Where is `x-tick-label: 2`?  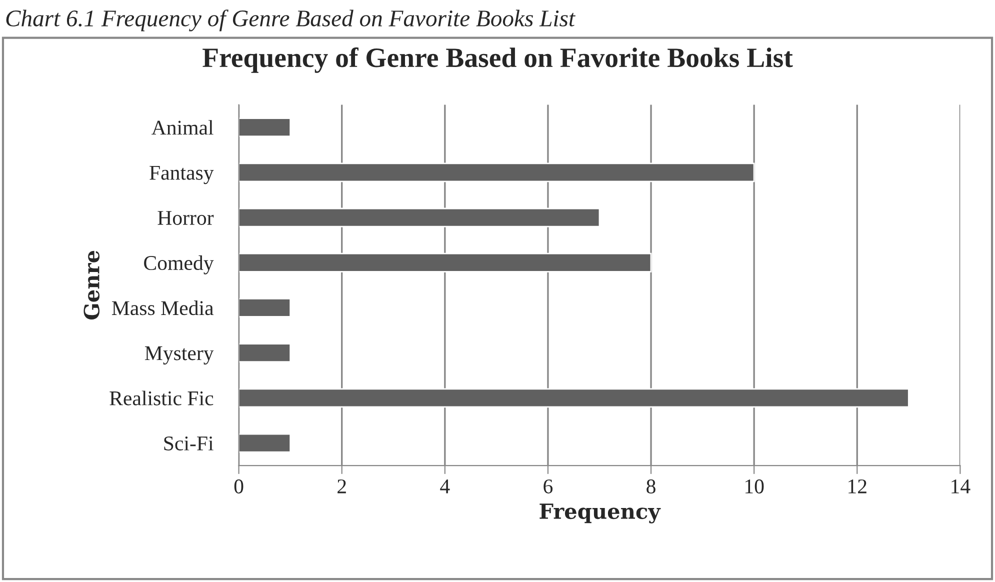
x-tick-label: 2 is located at coordinates (342, 486).